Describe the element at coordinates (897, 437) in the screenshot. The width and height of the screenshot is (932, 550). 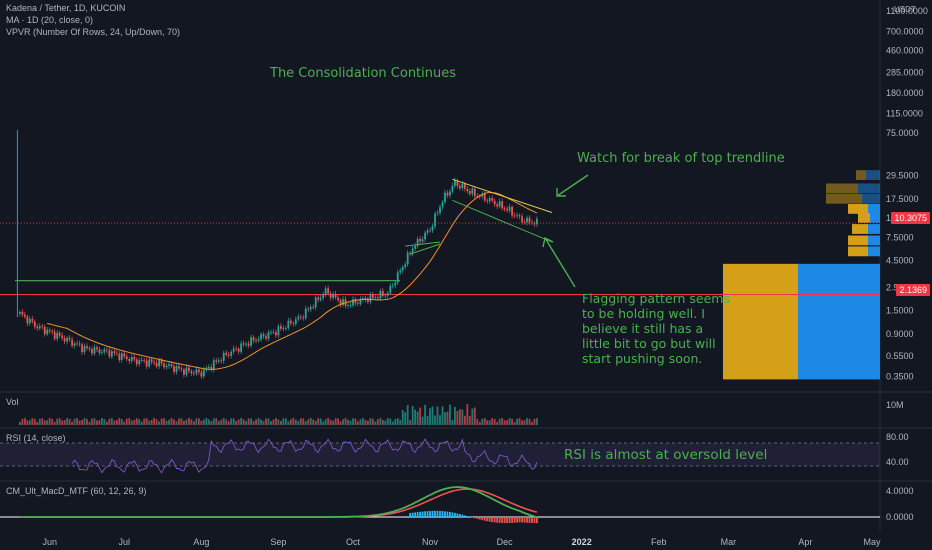
I see `rsi-tick-upper: 80.00` at that location.